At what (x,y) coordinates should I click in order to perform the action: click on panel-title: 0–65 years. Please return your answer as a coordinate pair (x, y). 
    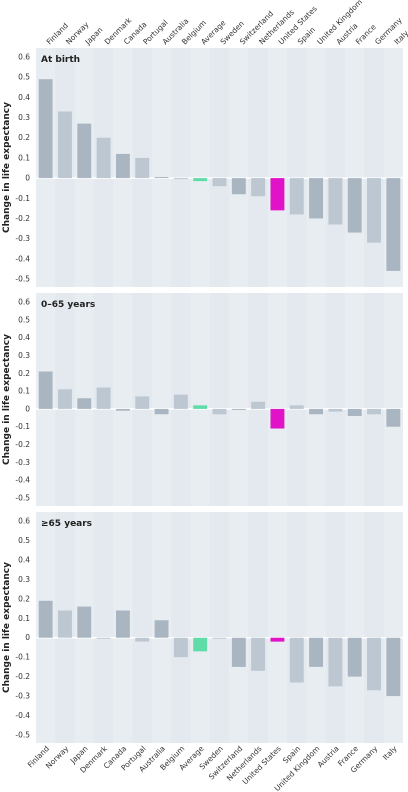
    Looking at the image, I should click on (68, 305).